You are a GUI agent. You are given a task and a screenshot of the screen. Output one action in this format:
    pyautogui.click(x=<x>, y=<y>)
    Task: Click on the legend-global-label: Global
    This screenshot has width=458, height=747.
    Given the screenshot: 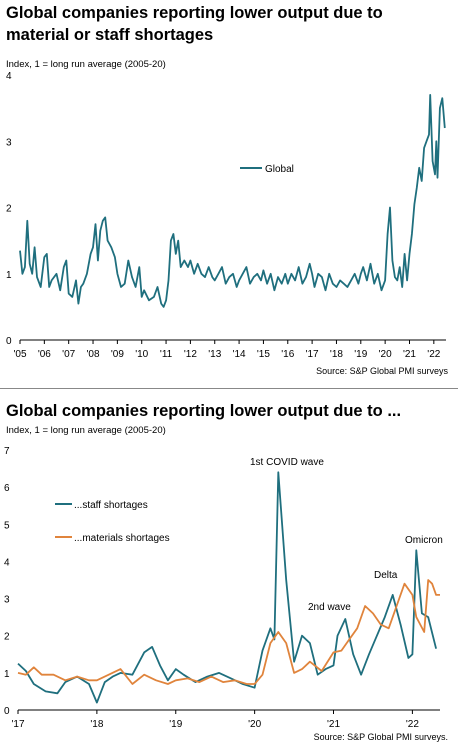 What is the action you would take?
    pyautogui.click(x=279, y=169)
    